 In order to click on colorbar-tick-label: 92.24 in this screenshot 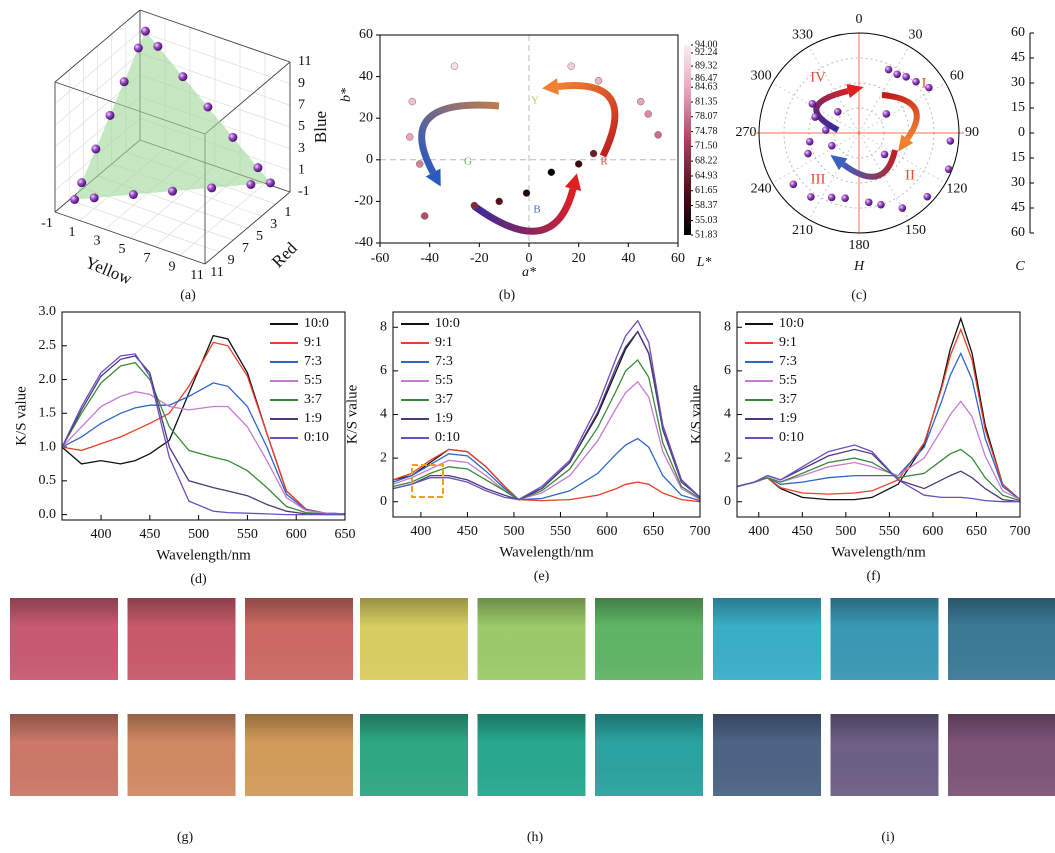, I will do `click(706, 52)`.